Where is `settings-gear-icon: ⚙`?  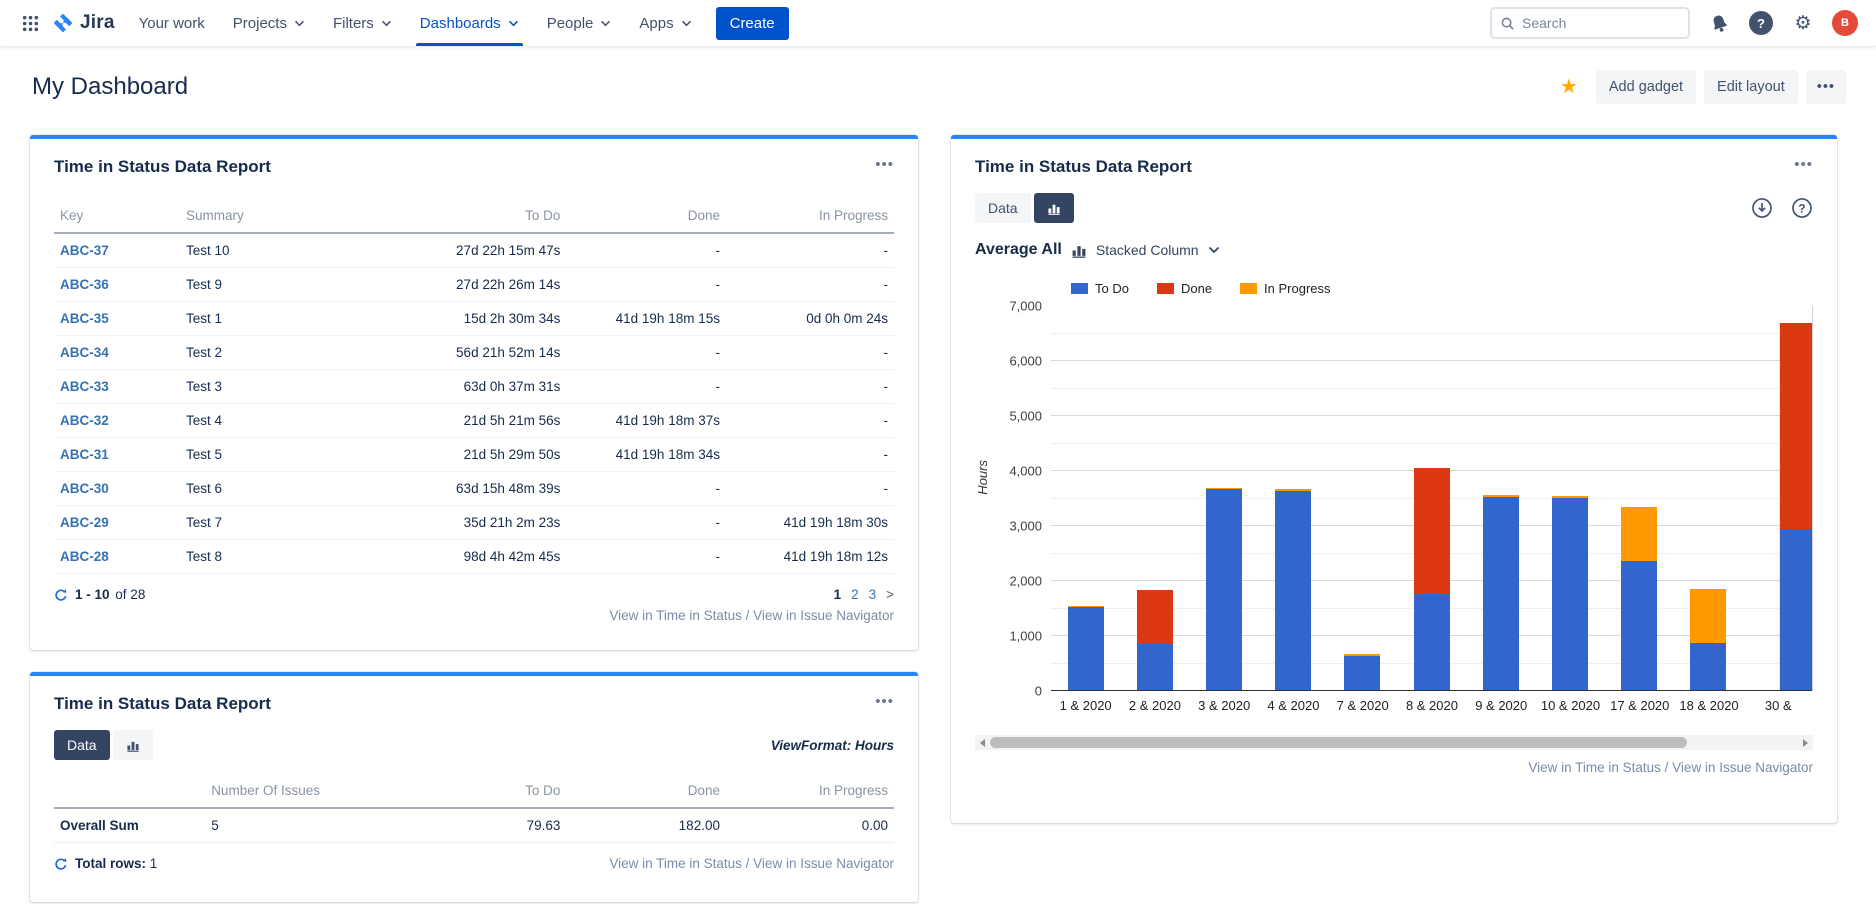 settings-gear-icon: ⚙ is located at coordinates (1803, 23).